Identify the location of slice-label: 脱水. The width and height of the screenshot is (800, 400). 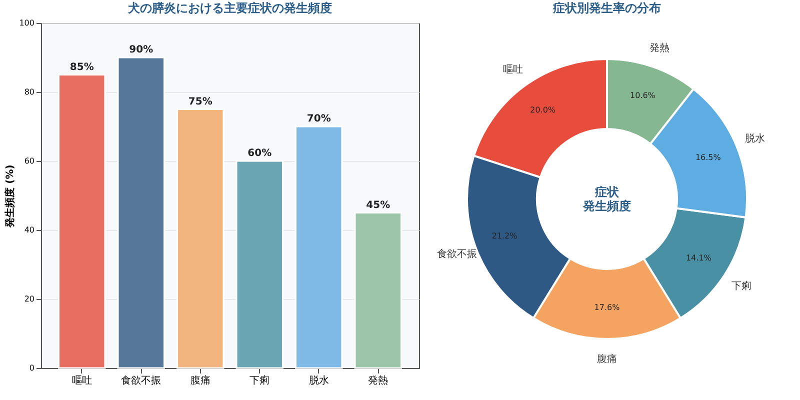
(755, 138).